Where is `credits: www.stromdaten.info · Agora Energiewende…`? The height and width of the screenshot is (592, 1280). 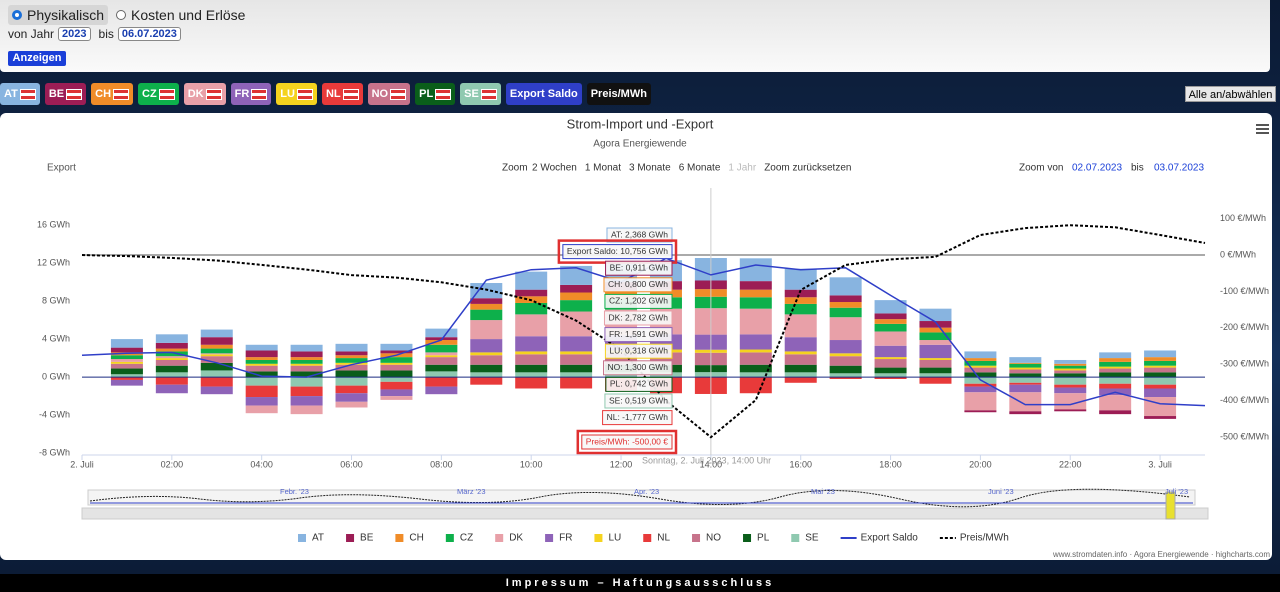
credits: www.stromdaten.info · Agora Energiewende… is located at coordinates (1161, 554).